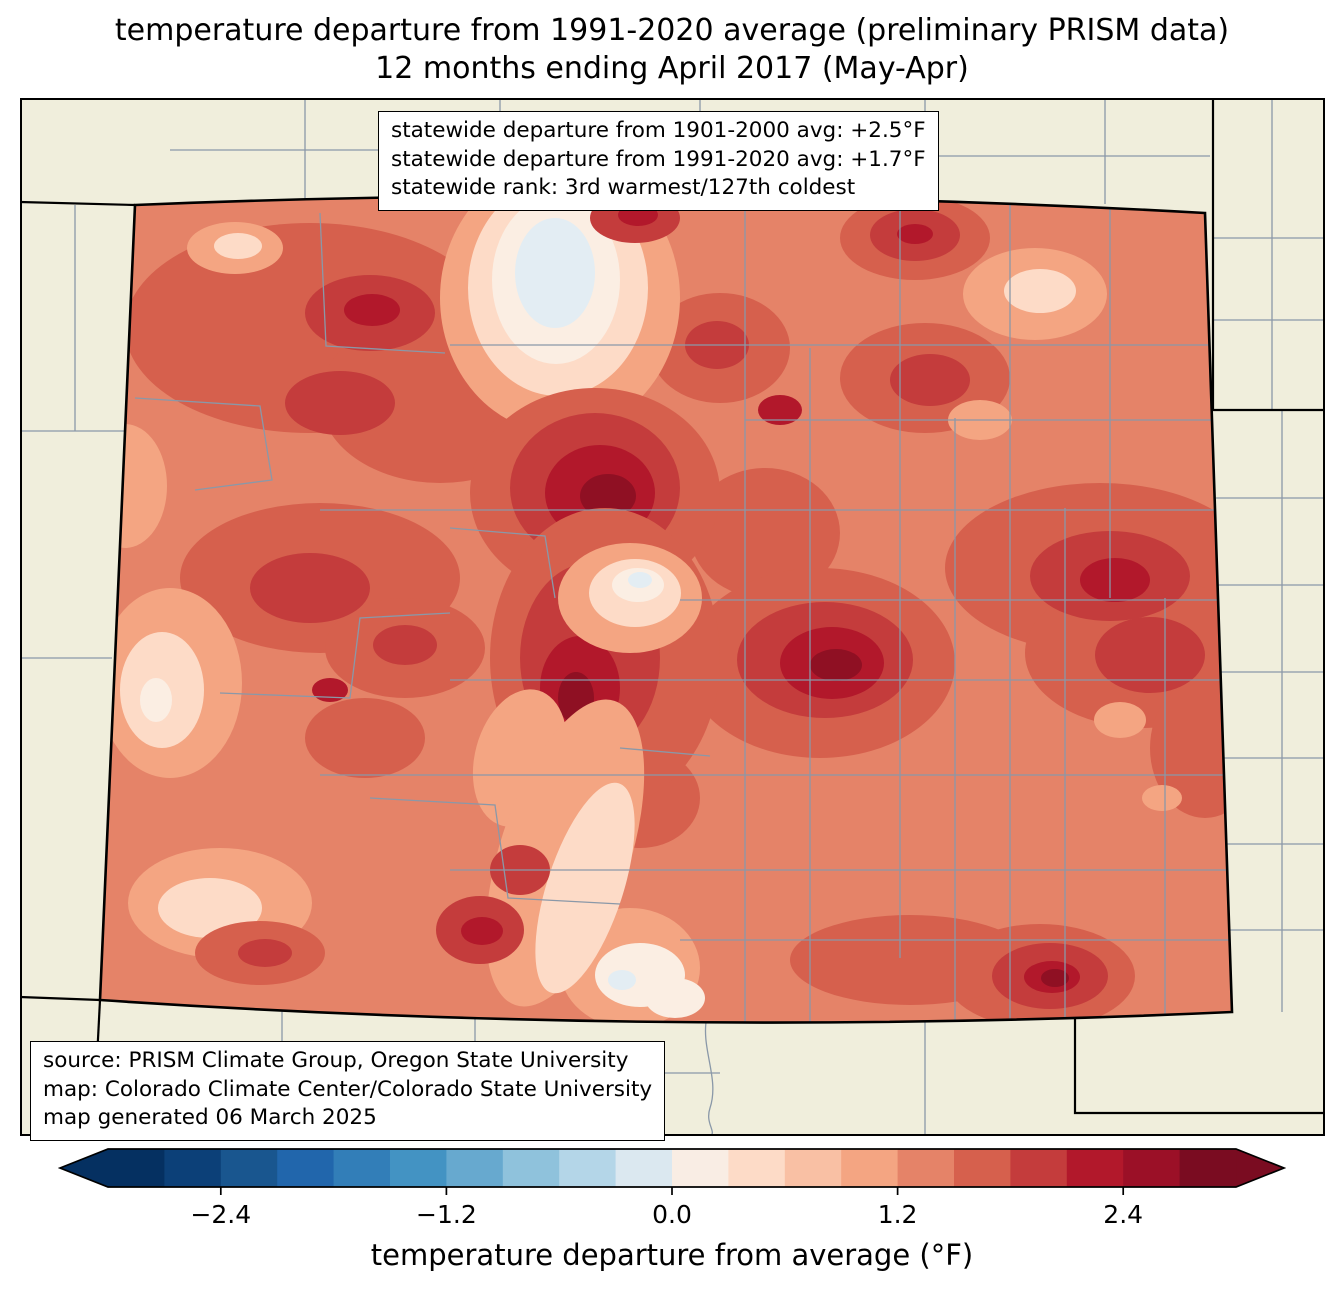 The image size is (1344, 1299). I want to click on colorbar-tick-label: 2.4, so click(1123, 1214).